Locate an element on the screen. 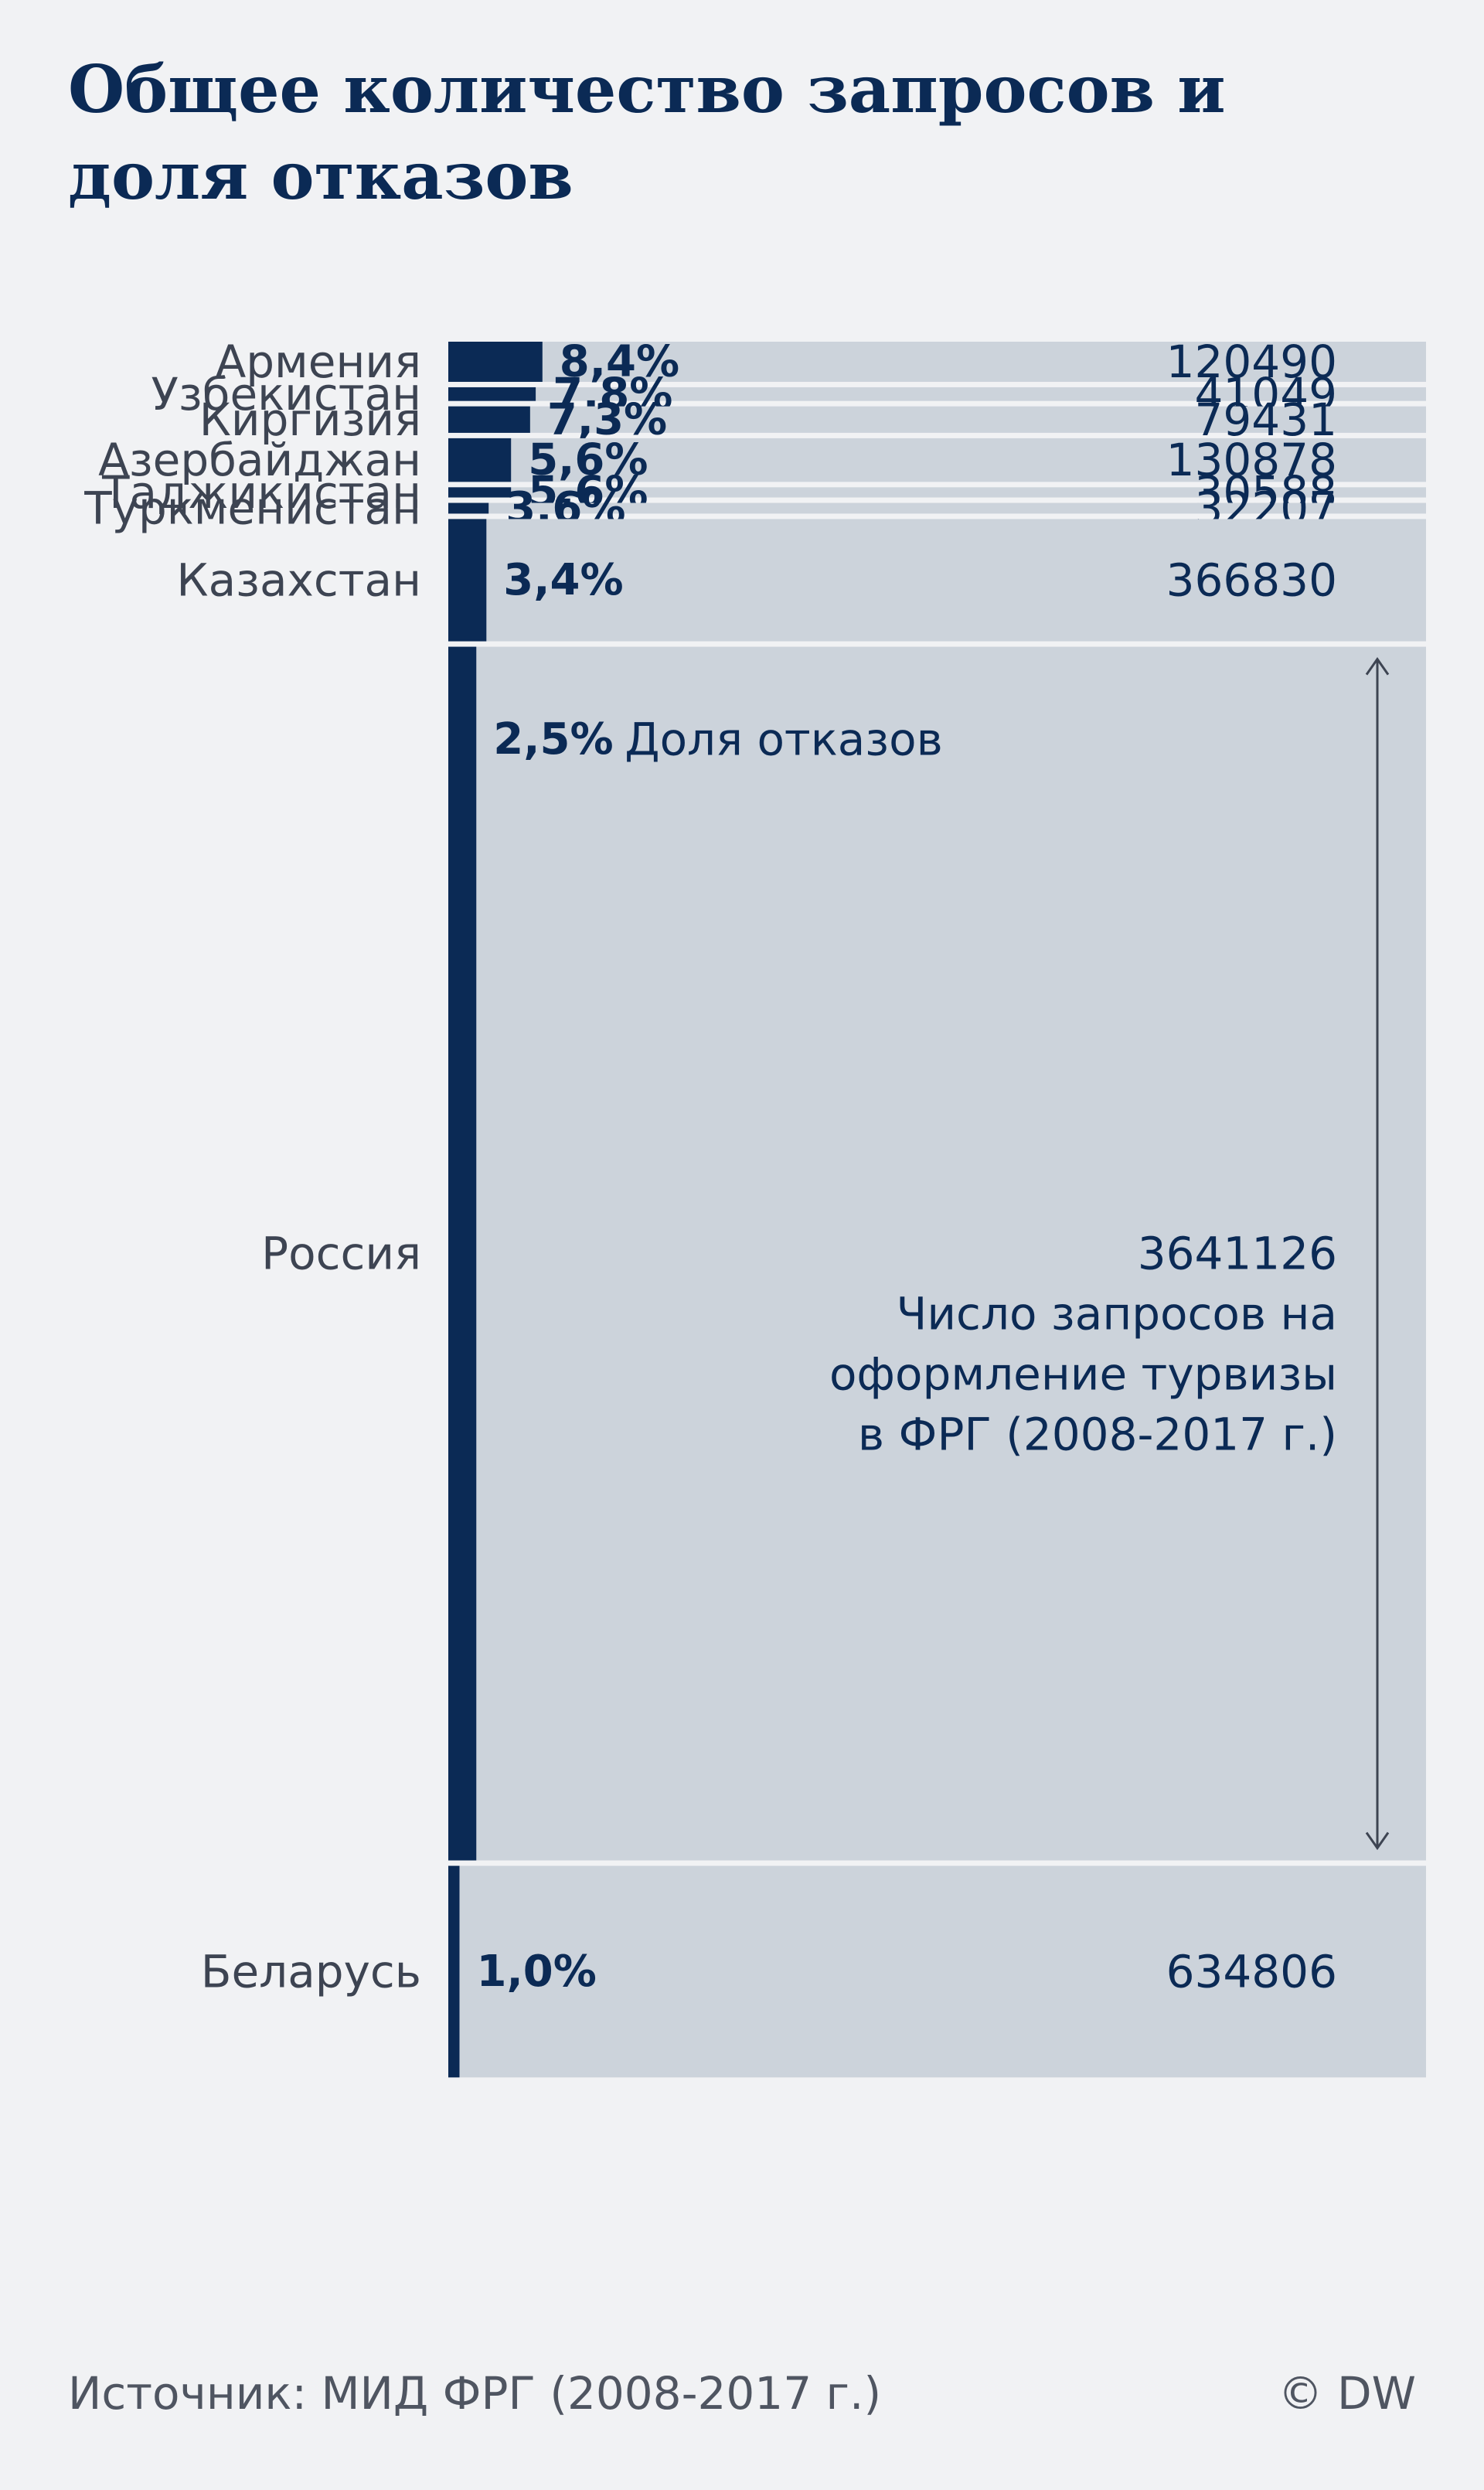  share-label-6: 3,4% is located at coordinates (563, 580).